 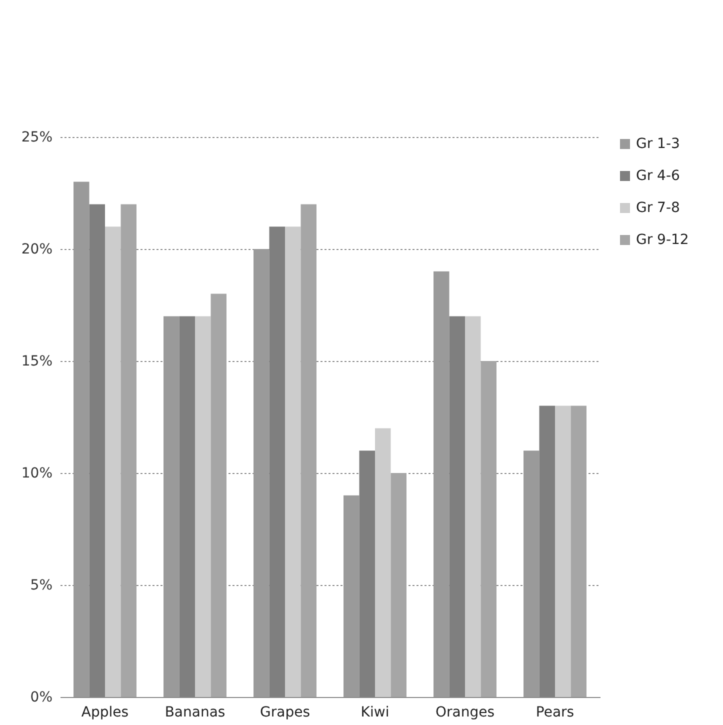 What do you see at coordinates (465, 712) in the screenshot?
I see `x-tick-label: Oranges` at bounding box center [465, 712].